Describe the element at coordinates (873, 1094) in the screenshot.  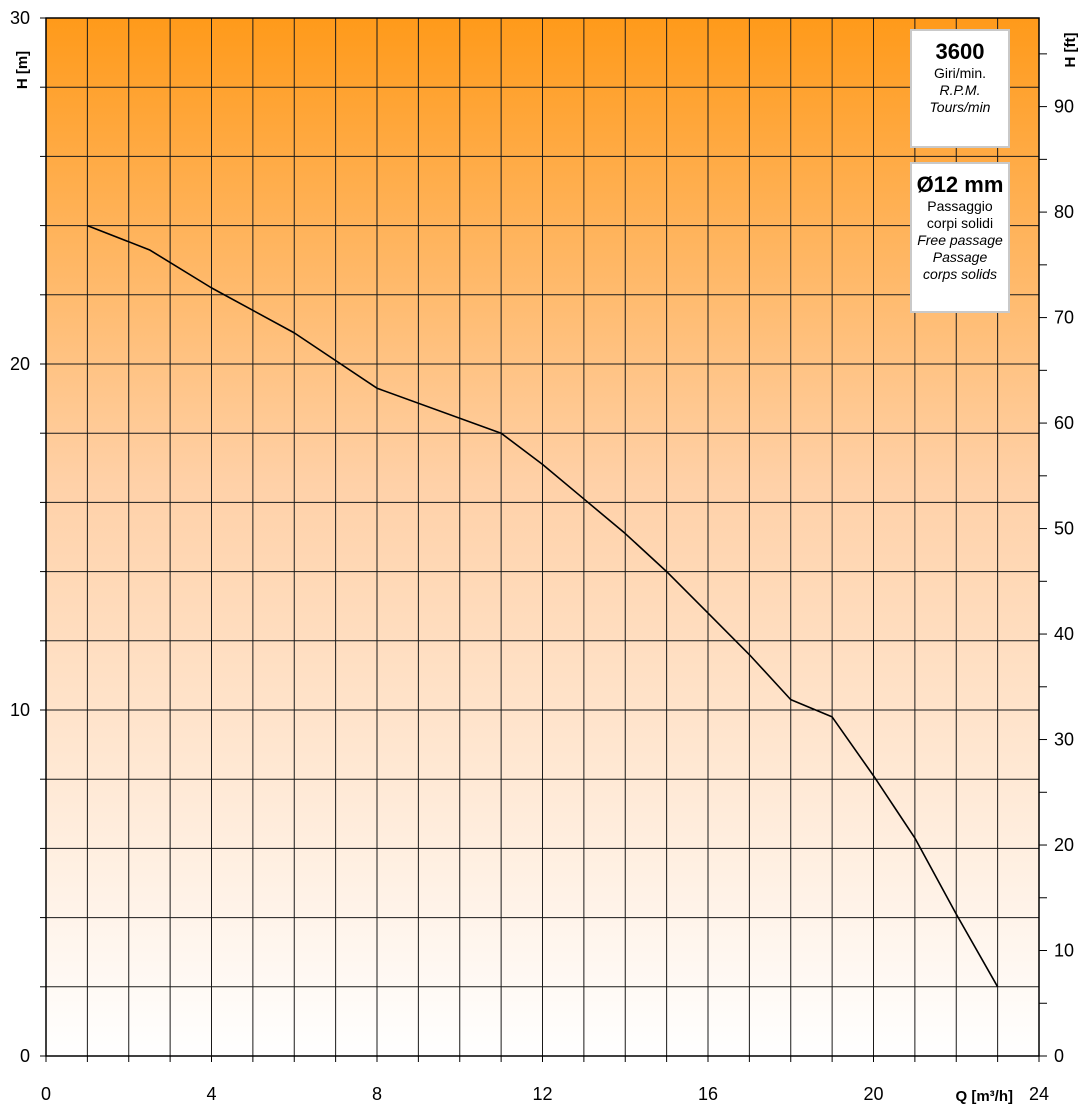
I see `x-tick-label: 20` at that location.